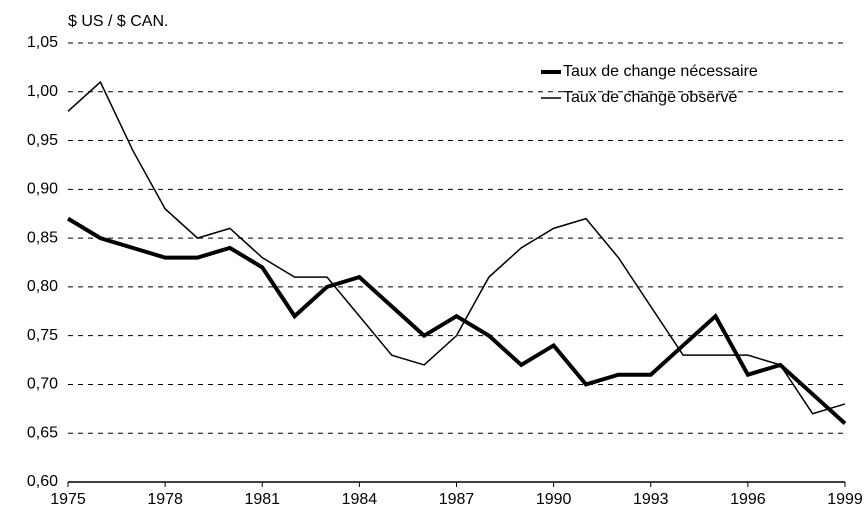  I want to click on y-tick-label: 1,00, so click(42, 91).